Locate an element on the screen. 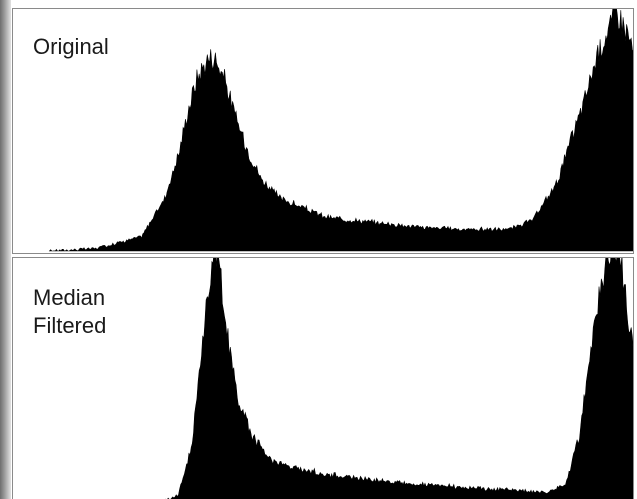 The height and width of the screenshot is (499, 637). panel-label-median-filtered: Median Filtered is located at coordinates (70, 311).